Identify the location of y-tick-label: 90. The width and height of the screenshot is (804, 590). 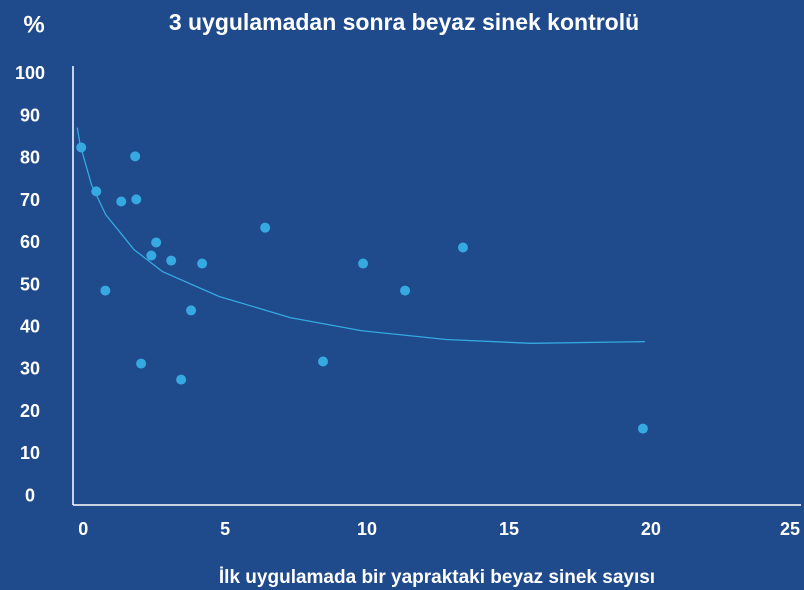
(30, 115).